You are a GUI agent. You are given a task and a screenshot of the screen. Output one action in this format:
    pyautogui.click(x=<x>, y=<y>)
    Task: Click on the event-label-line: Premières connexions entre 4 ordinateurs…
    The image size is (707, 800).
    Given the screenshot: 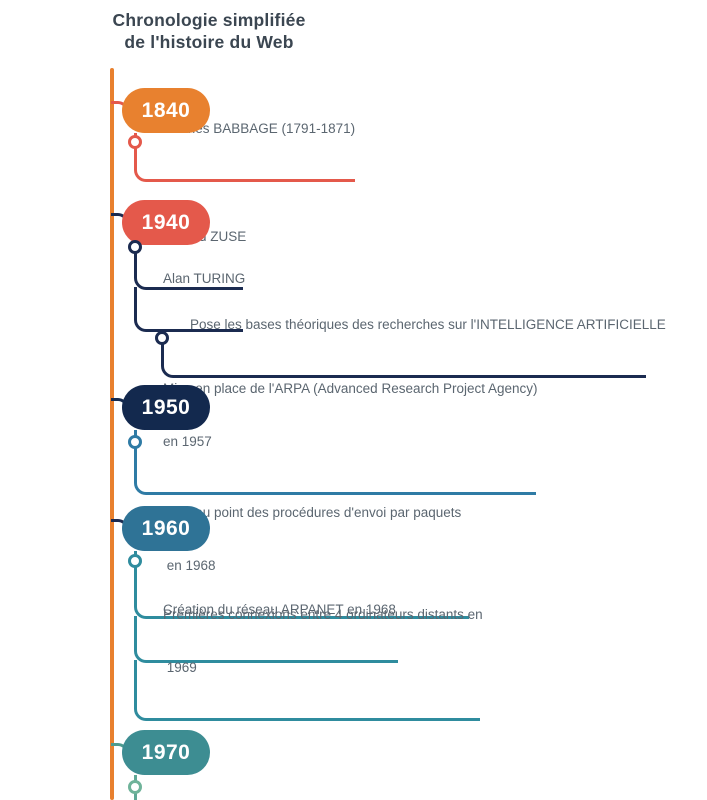 What is the action you would take?
    pyautogui.click(x=323, y=614)
    